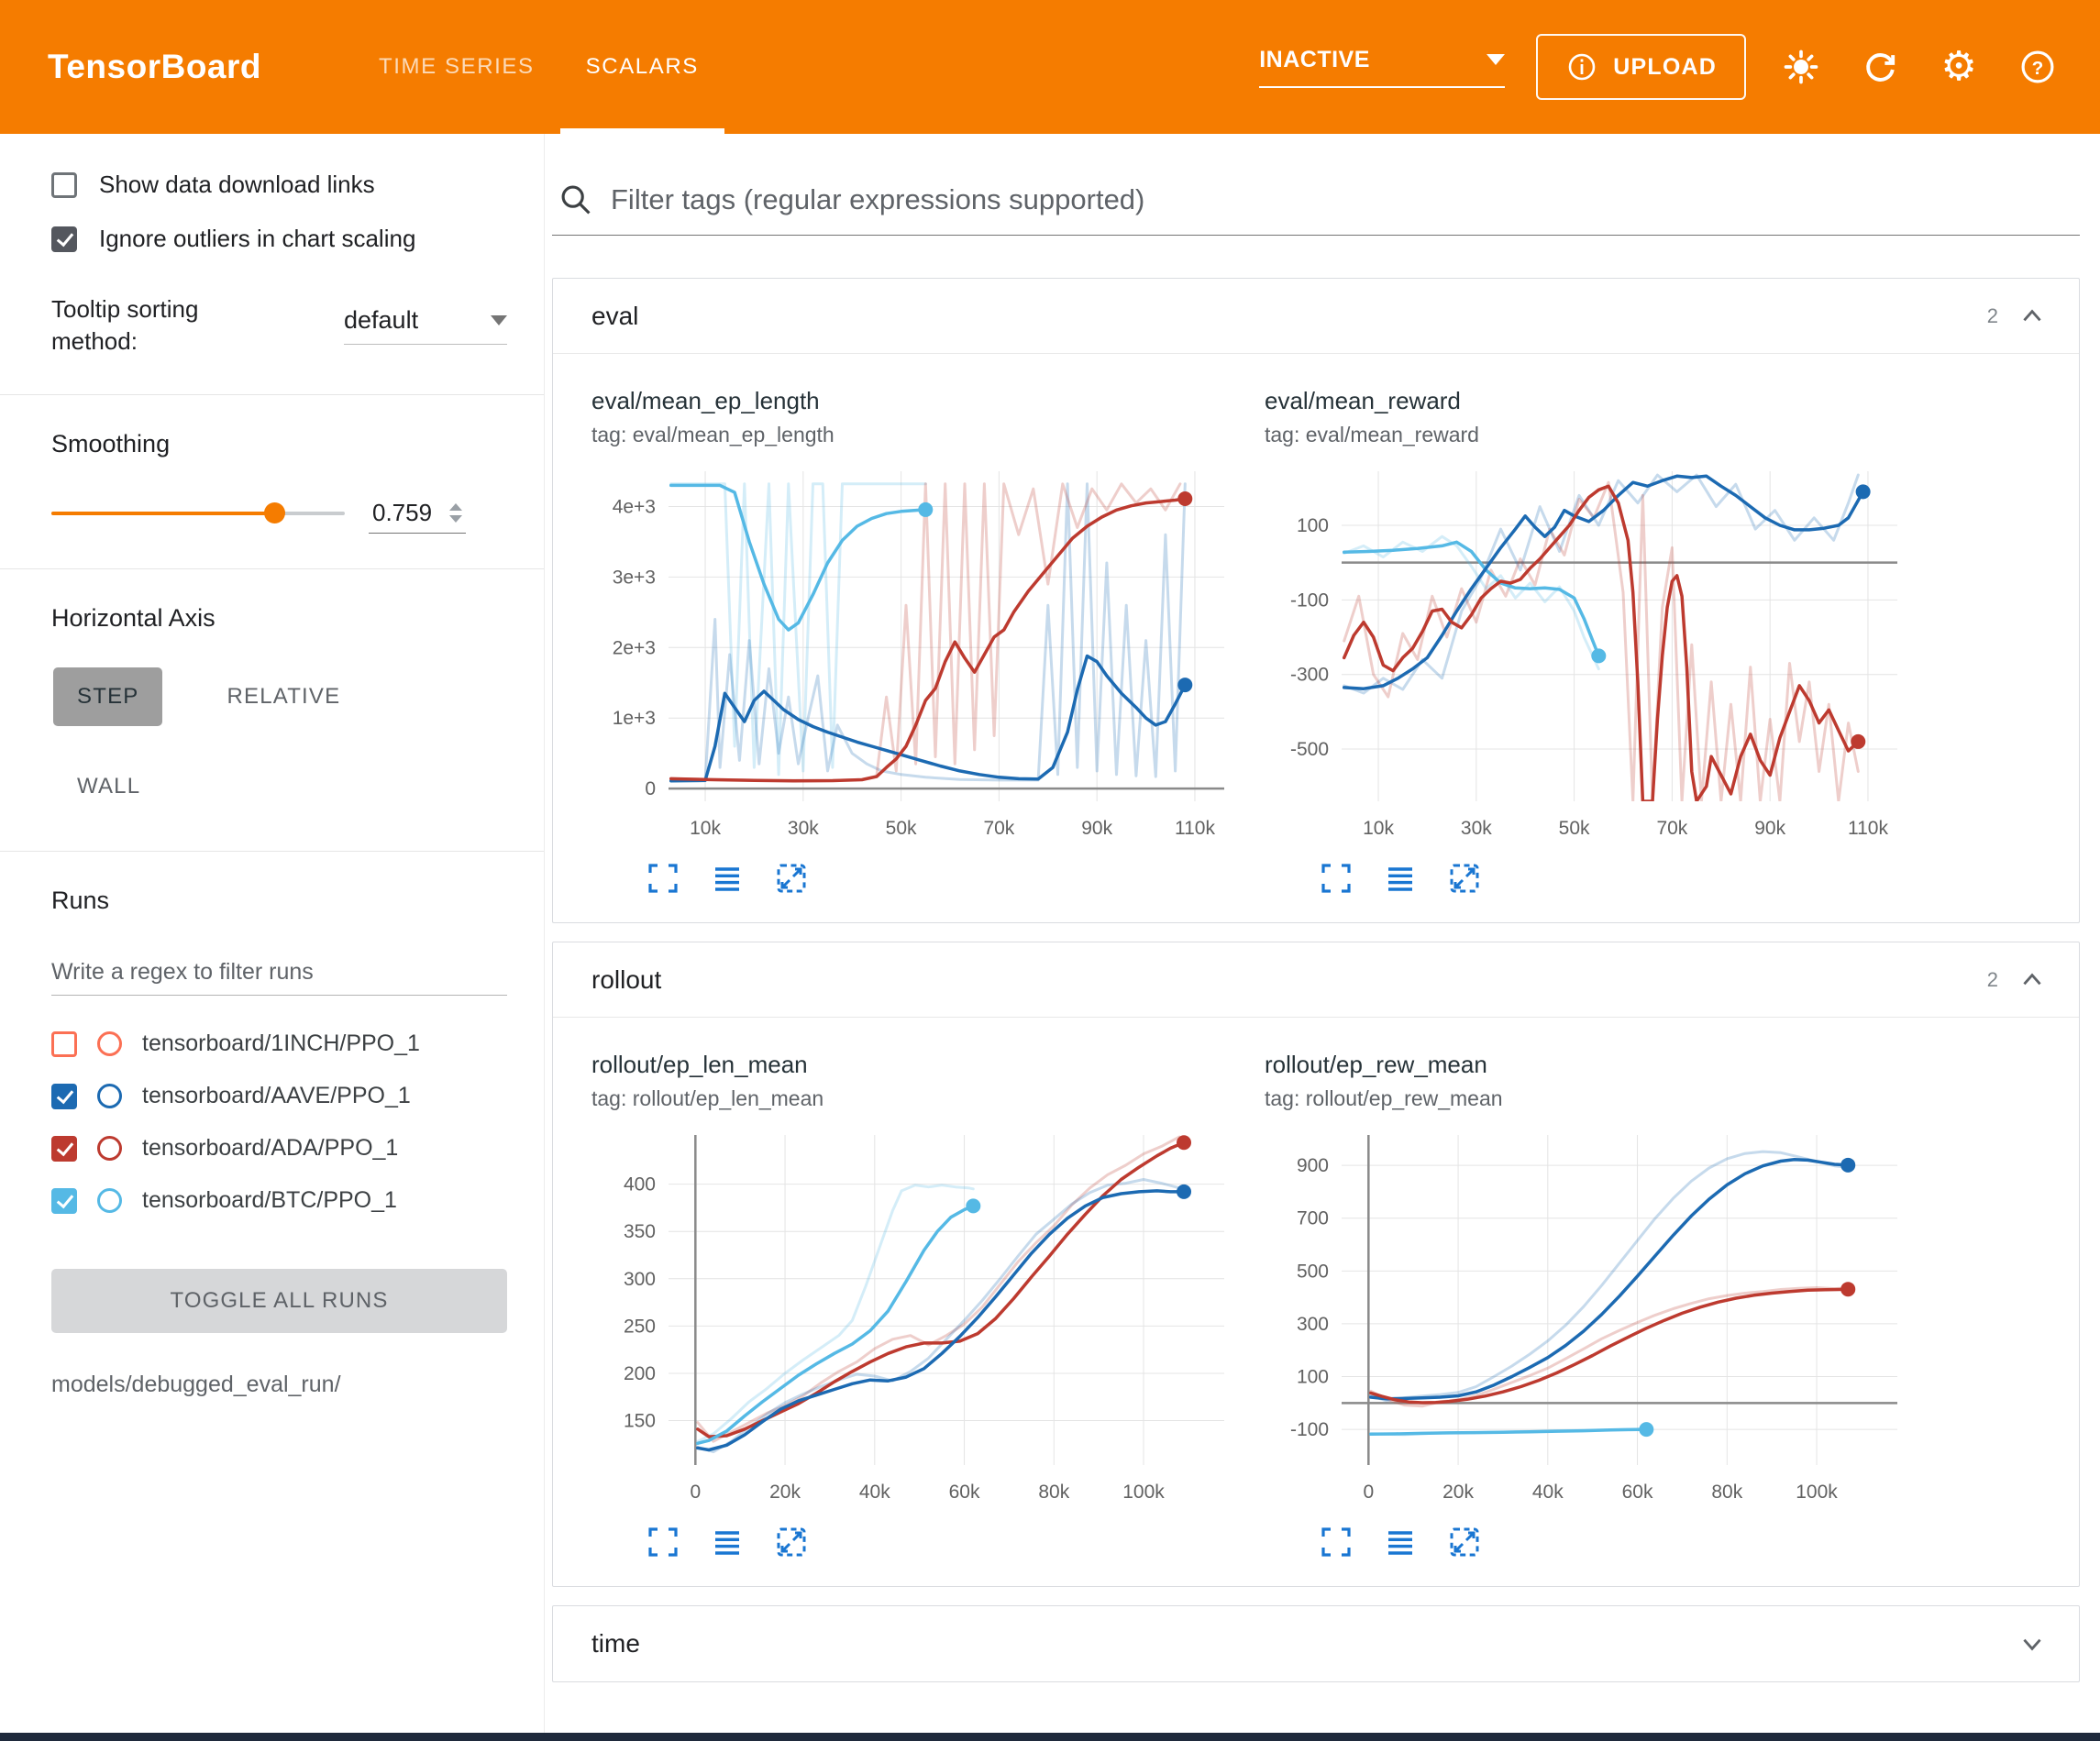  I want to click on help-icon: ?, so click(2037, 67).